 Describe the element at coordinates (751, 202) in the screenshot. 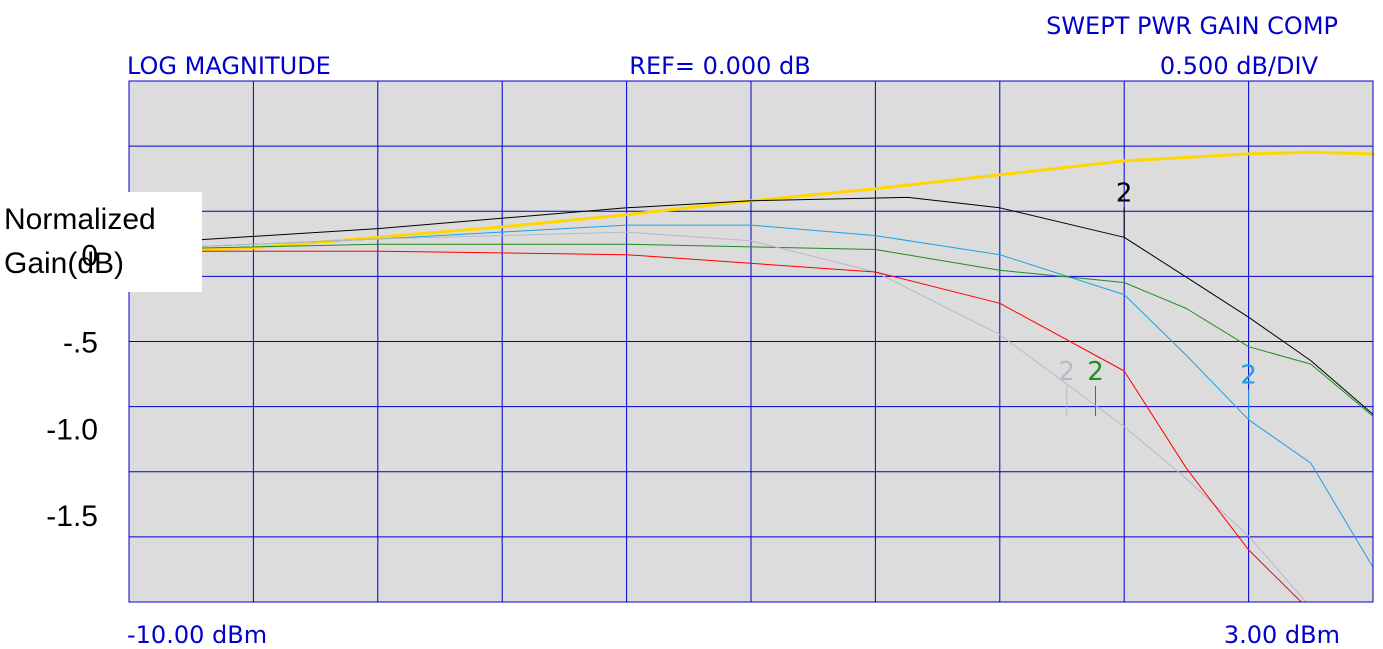

I see `series-line` at that location.